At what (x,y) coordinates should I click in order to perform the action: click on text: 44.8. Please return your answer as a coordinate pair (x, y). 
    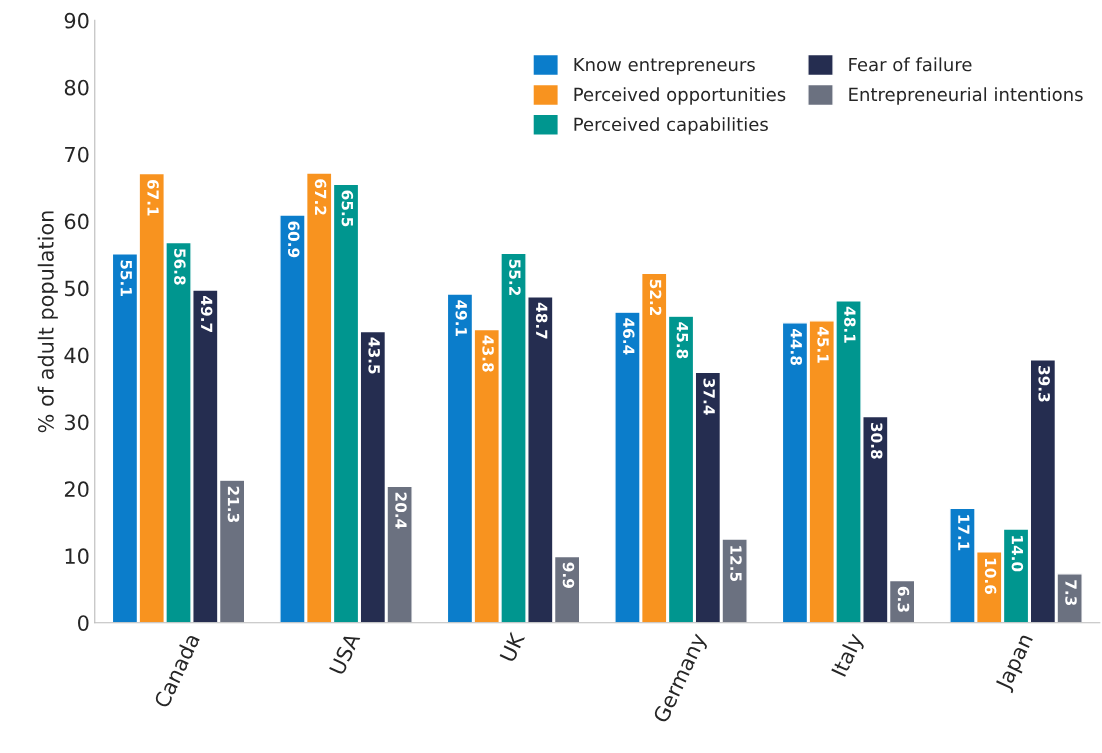
    Looking at the image, I should click on (796, 346).